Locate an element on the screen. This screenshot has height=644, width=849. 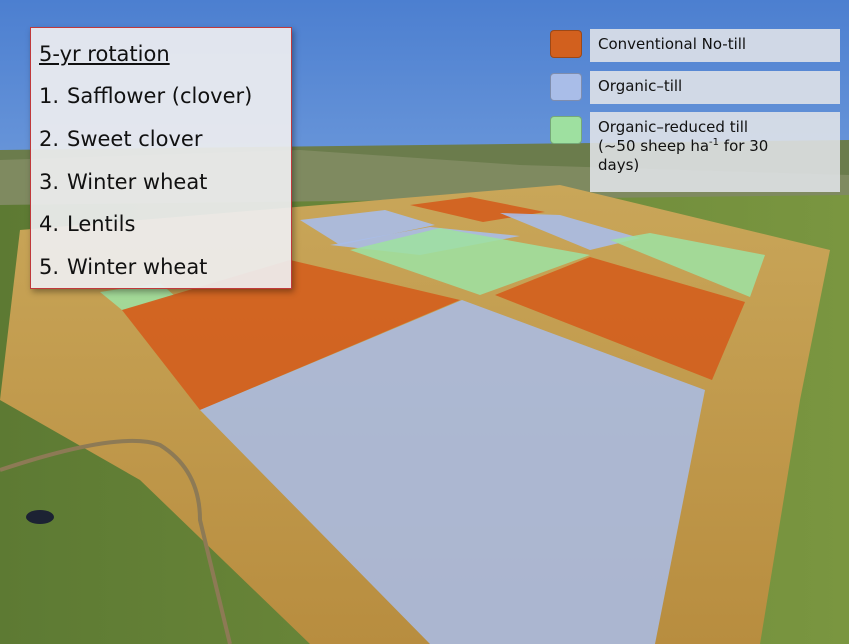
legend-label-superscript: -1 is located at coordinates (714, 142).